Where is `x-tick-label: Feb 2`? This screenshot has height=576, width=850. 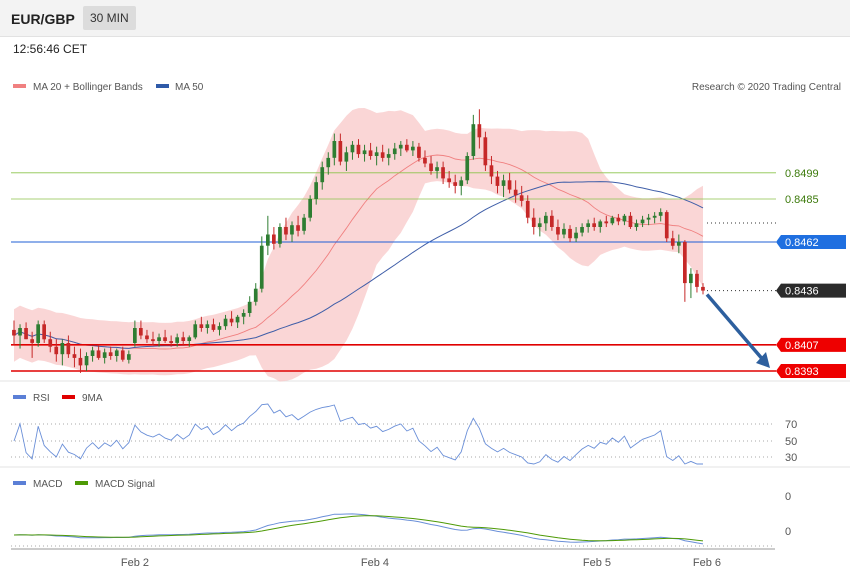
x-tick-label: Feb 2 is located at coordinates (135, 563).